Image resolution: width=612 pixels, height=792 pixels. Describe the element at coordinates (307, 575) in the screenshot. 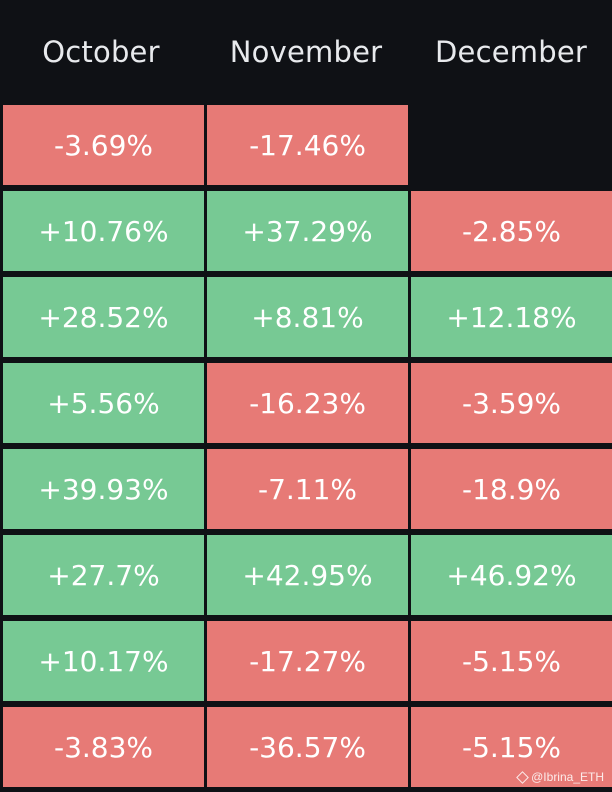

I see `table-cell-r5-c1: +42.95%` at that location.